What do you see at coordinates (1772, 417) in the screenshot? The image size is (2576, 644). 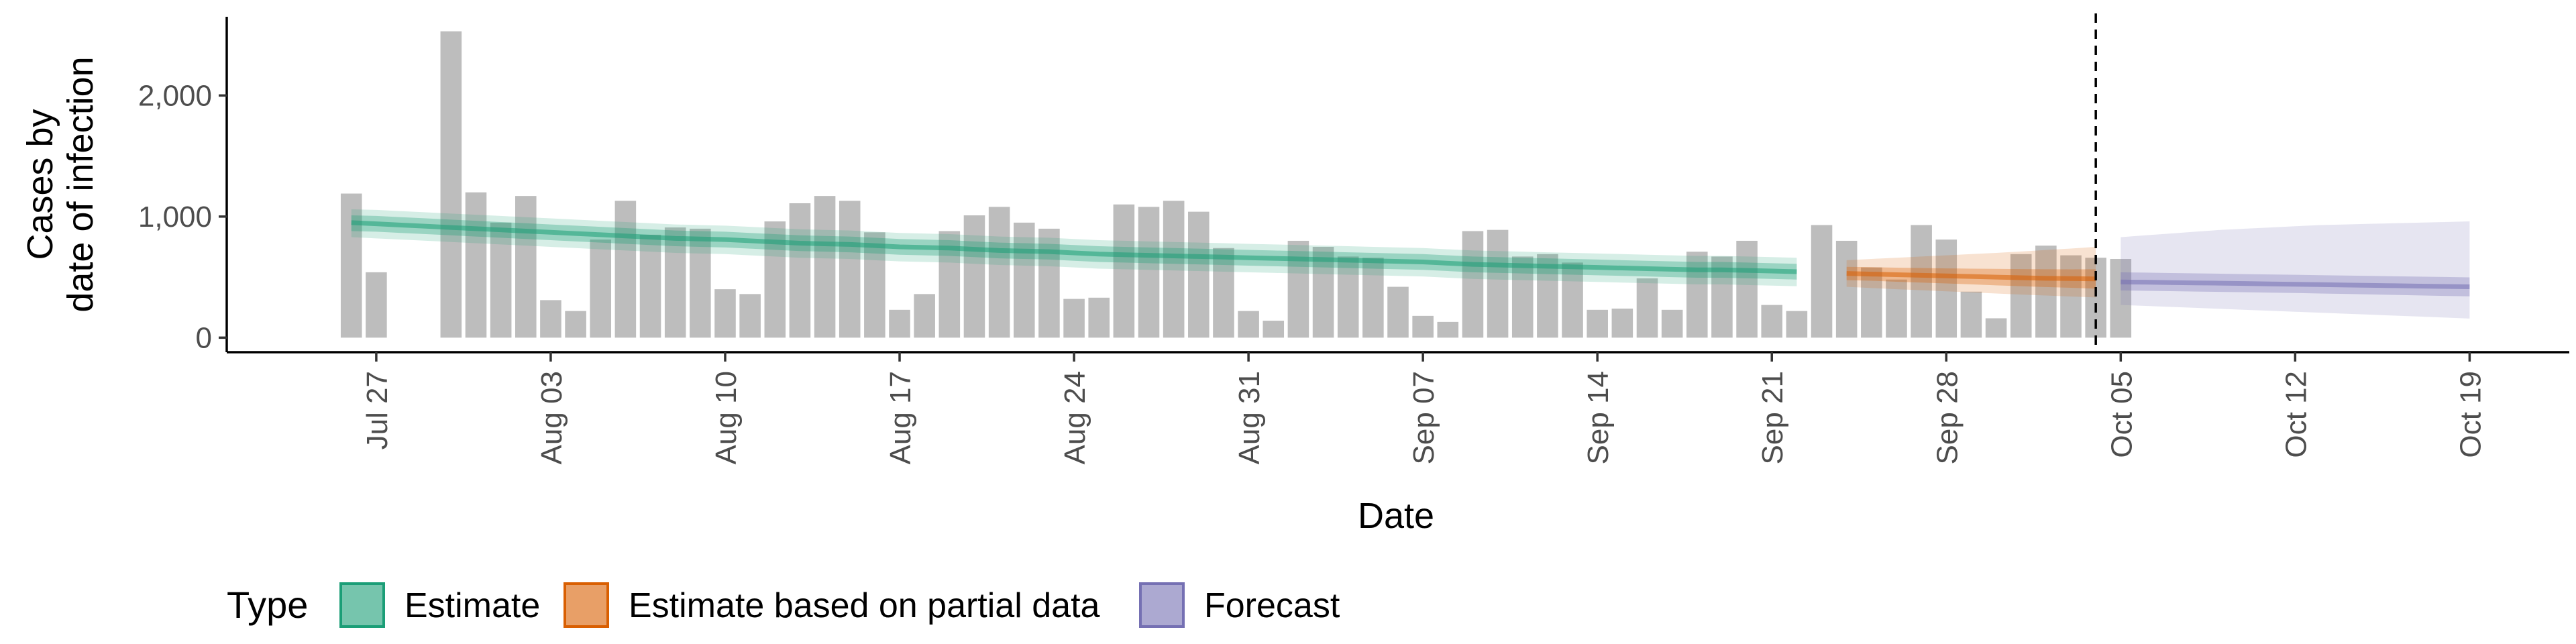 I see `x-tick-label: Sep 21` at bounding box center [1772, 417].